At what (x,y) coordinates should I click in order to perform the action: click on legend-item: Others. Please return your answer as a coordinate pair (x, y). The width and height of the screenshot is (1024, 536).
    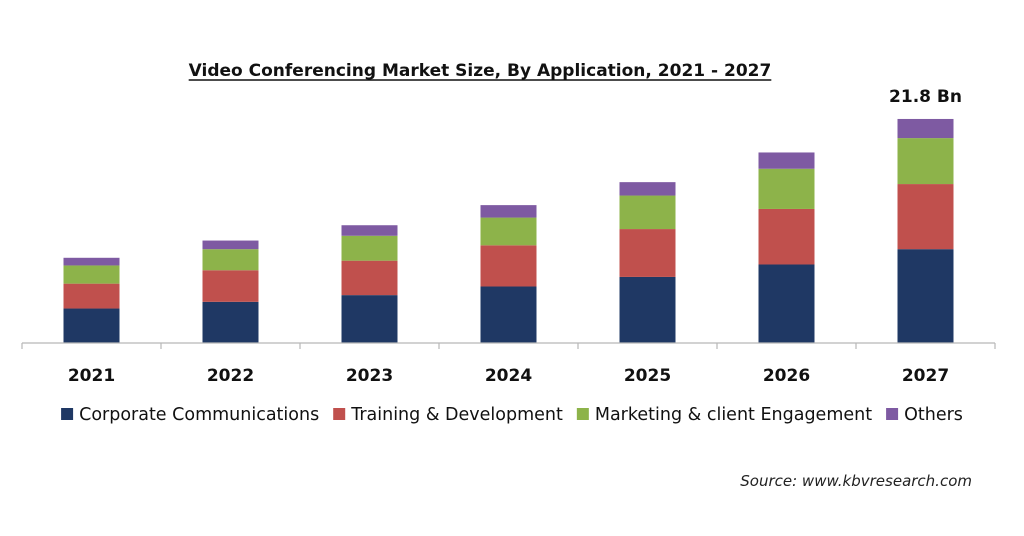
    Looking at the image, I should click on (924, 415).